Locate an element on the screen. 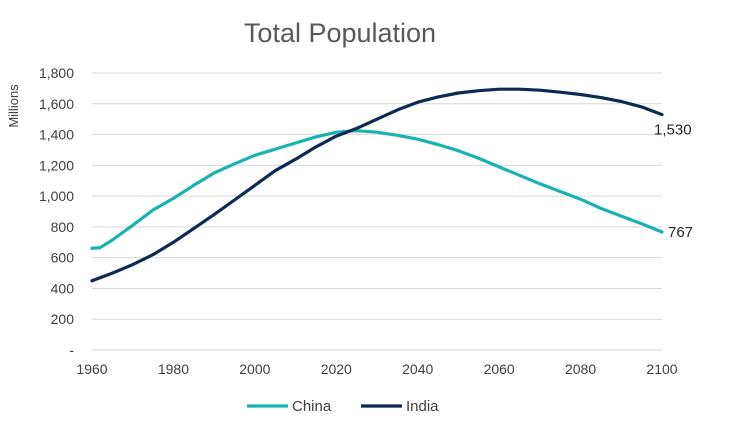 Image resolution: width=739 pixels, height=422 pixels. y-tick-label: 1,800 is located at coordinates (56, 73).